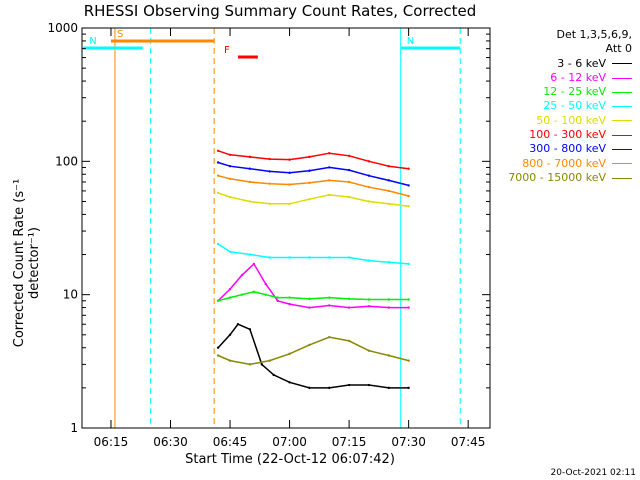  Describe the element at coordinates (410, 41) in the screenshot. I see `status-label-2: N` at that location.